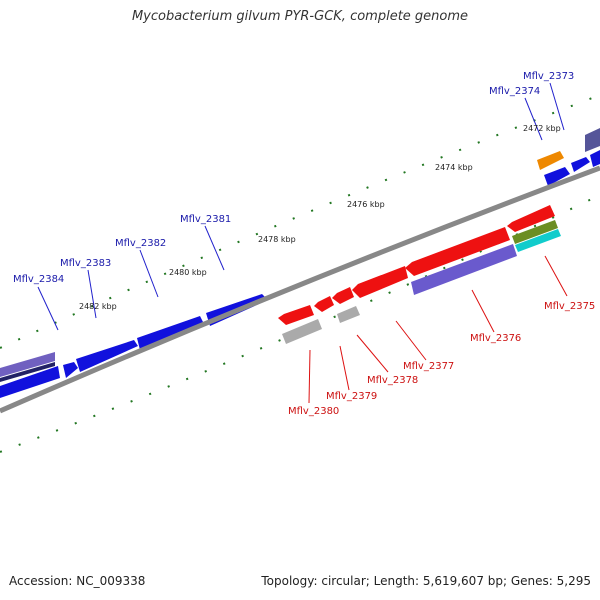 Image resolution: width=600 pixels, height=600 pixels. I want to click on gene-mflv-2375-olive, so click(535, 232).